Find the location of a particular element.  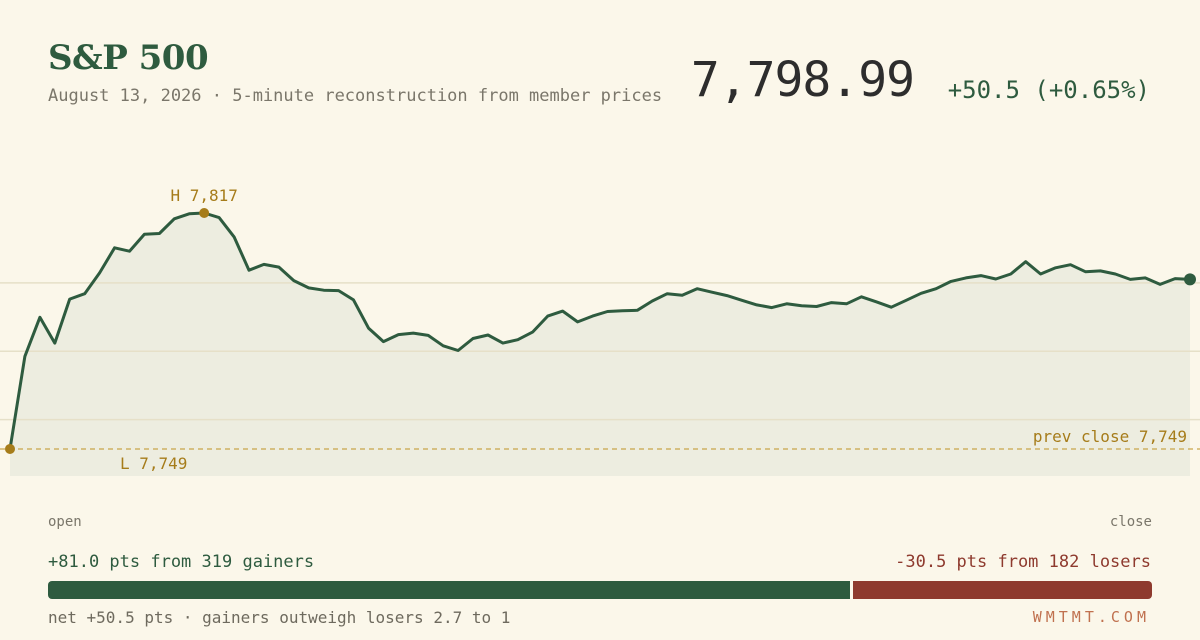

breadth-bar is located at coordinates (600, 590).